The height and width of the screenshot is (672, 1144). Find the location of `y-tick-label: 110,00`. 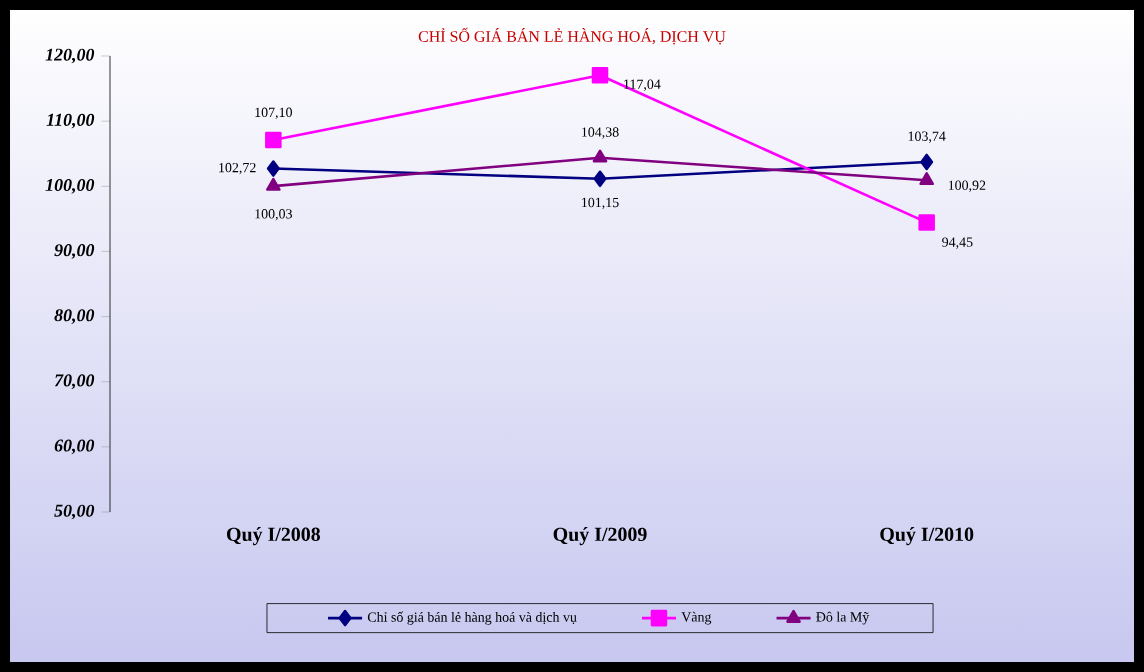

y-tick-label: 110,00 is located at coordinates (70, 121).